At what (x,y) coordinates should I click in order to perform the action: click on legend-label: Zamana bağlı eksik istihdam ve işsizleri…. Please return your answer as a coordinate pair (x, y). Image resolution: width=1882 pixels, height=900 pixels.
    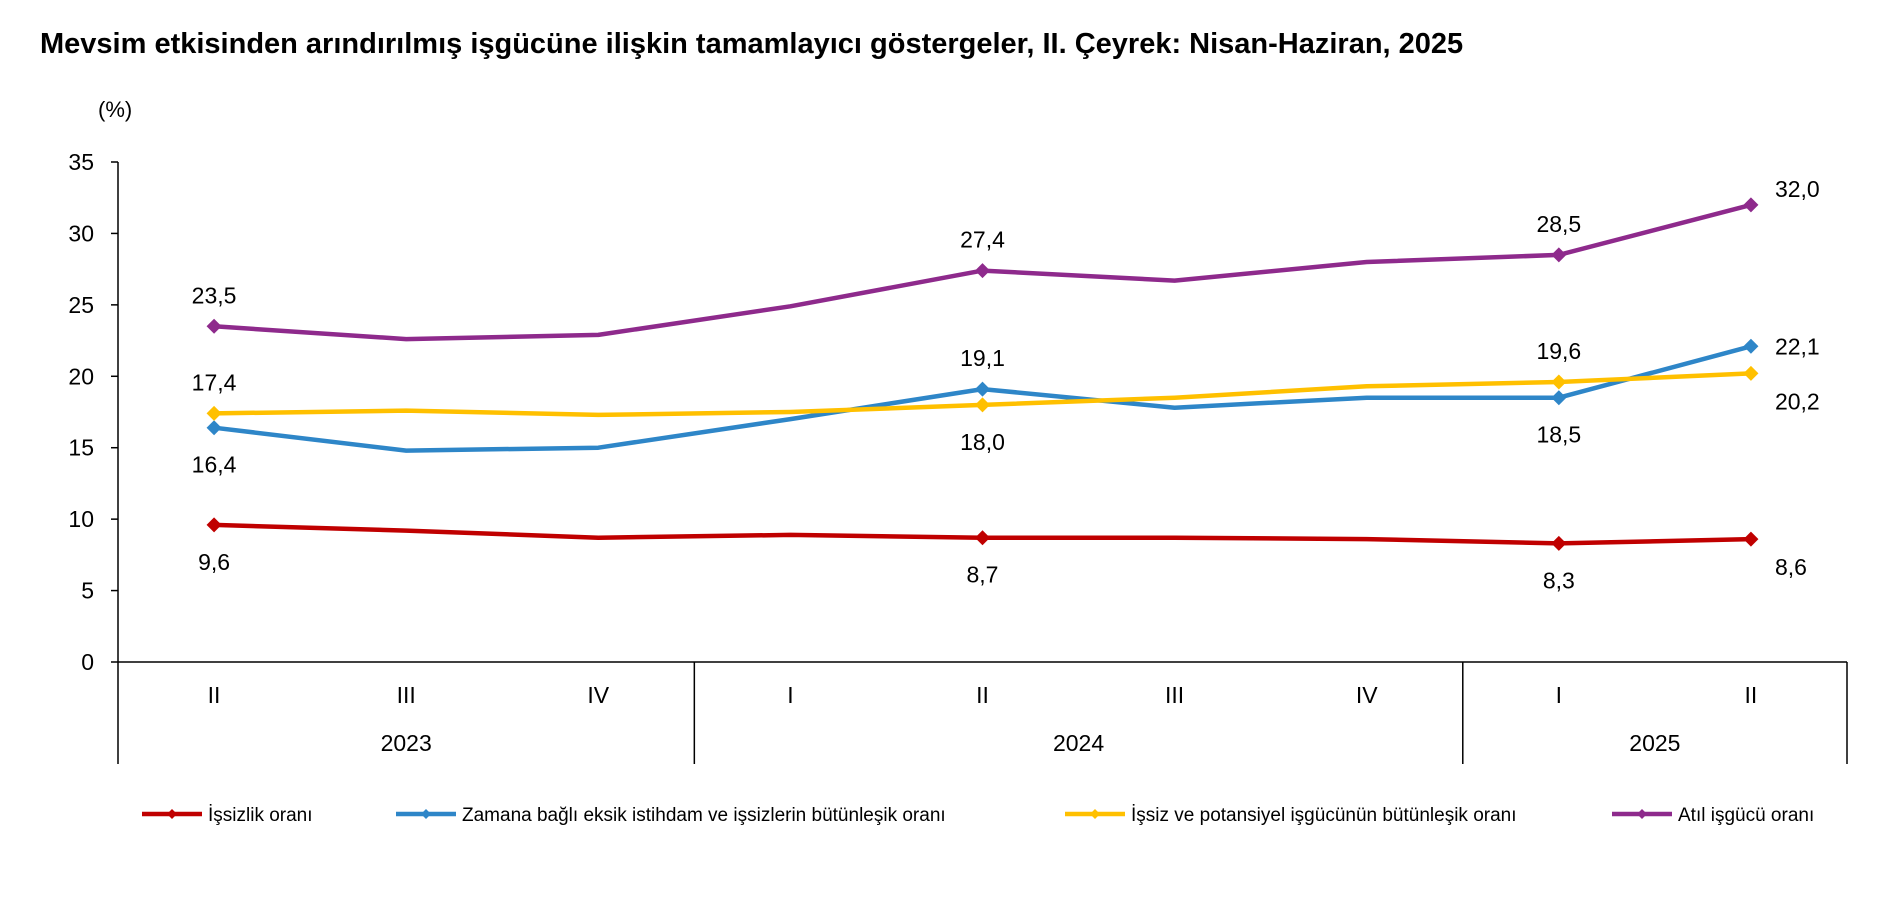
    Looking at the image, I should click on (704, 815).